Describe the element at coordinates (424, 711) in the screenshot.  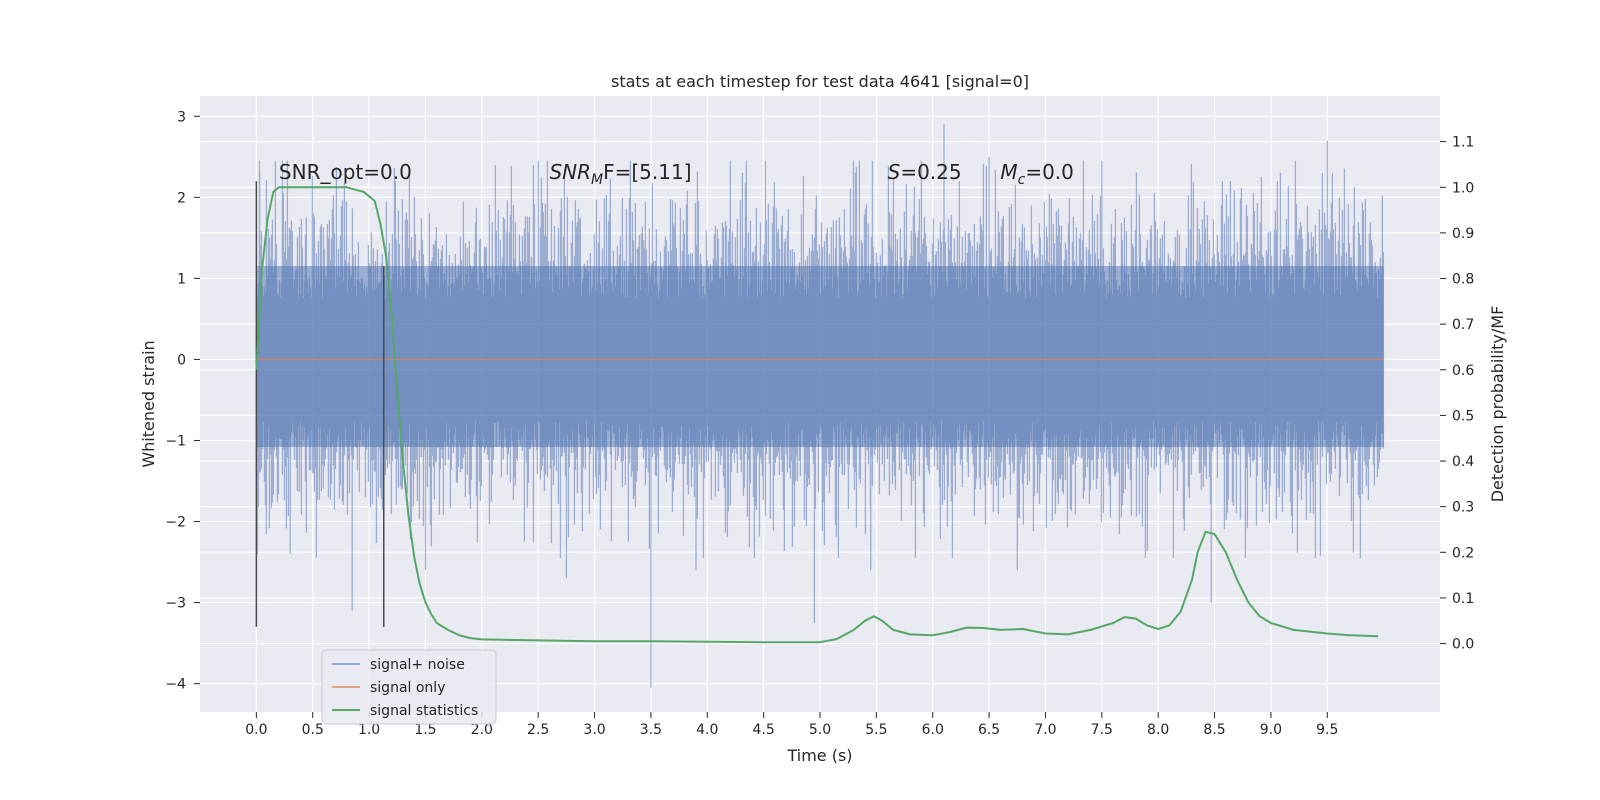
I see `legend-entry: signal statistics` at that location.